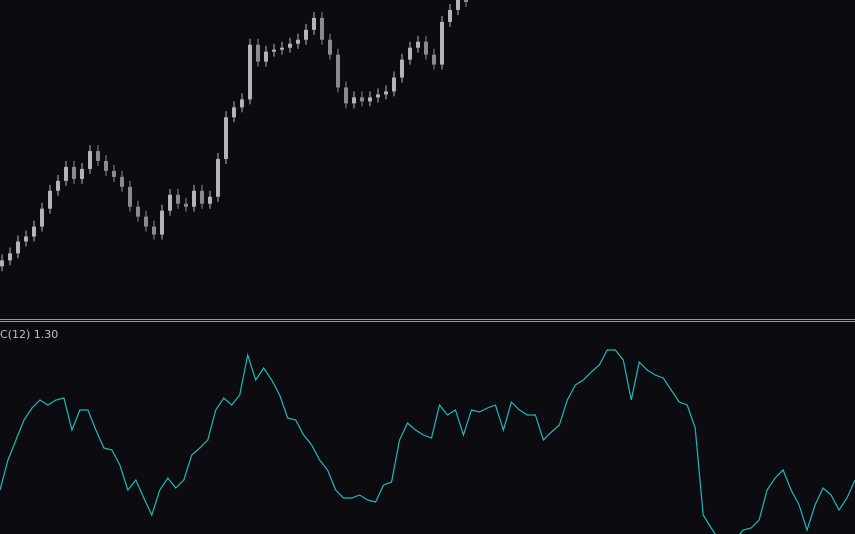  What do you see at coordinates (29, 334) in the screenshot?
I see `indicator-label: C(12) 1.30` at bounding box center [29, 334].